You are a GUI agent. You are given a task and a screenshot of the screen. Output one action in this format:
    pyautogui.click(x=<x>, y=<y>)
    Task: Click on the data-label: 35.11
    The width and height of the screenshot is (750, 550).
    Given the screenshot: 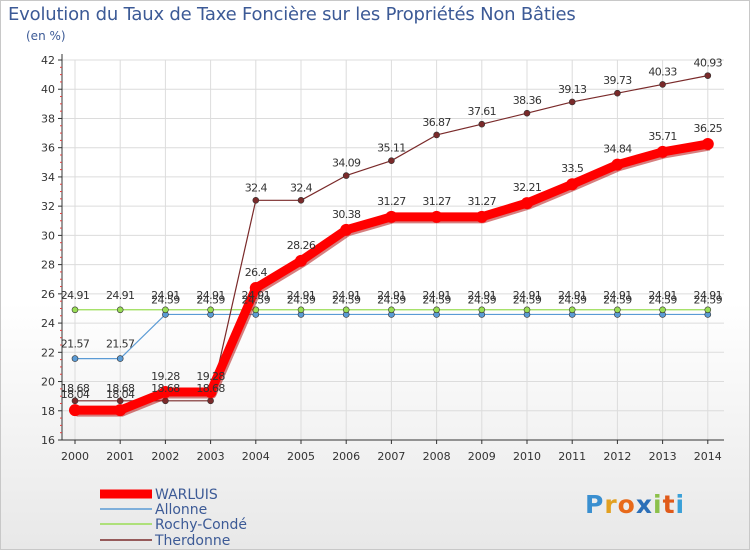 What is the action you would take?
    pyautogui.click(x=391, y=148)
    